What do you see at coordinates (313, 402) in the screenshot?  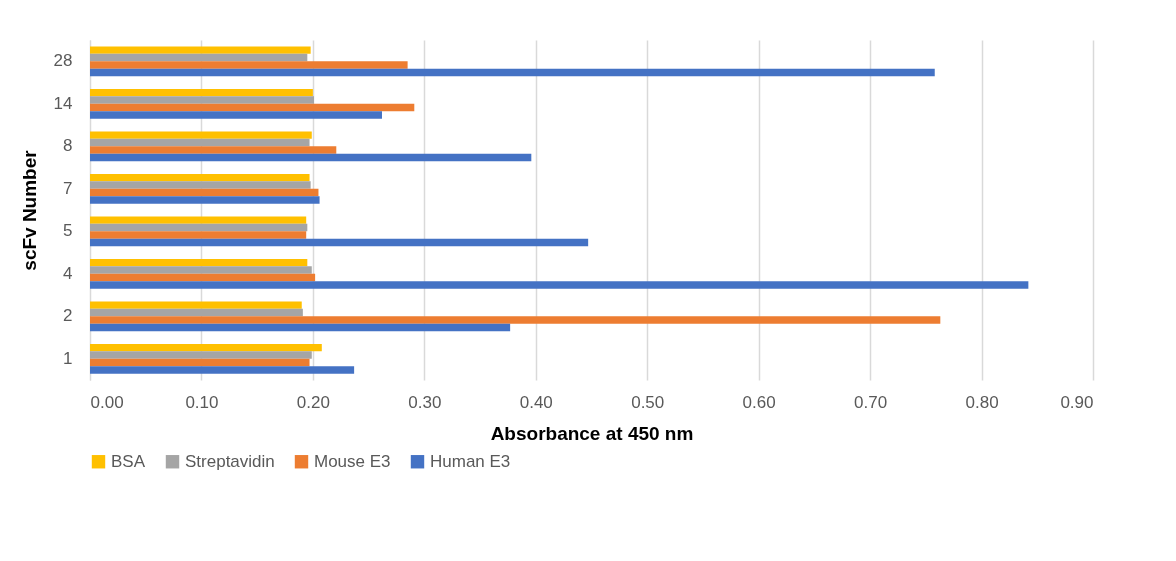 I see `x-tick-label: 0.20` at bounding box center [313, 402].